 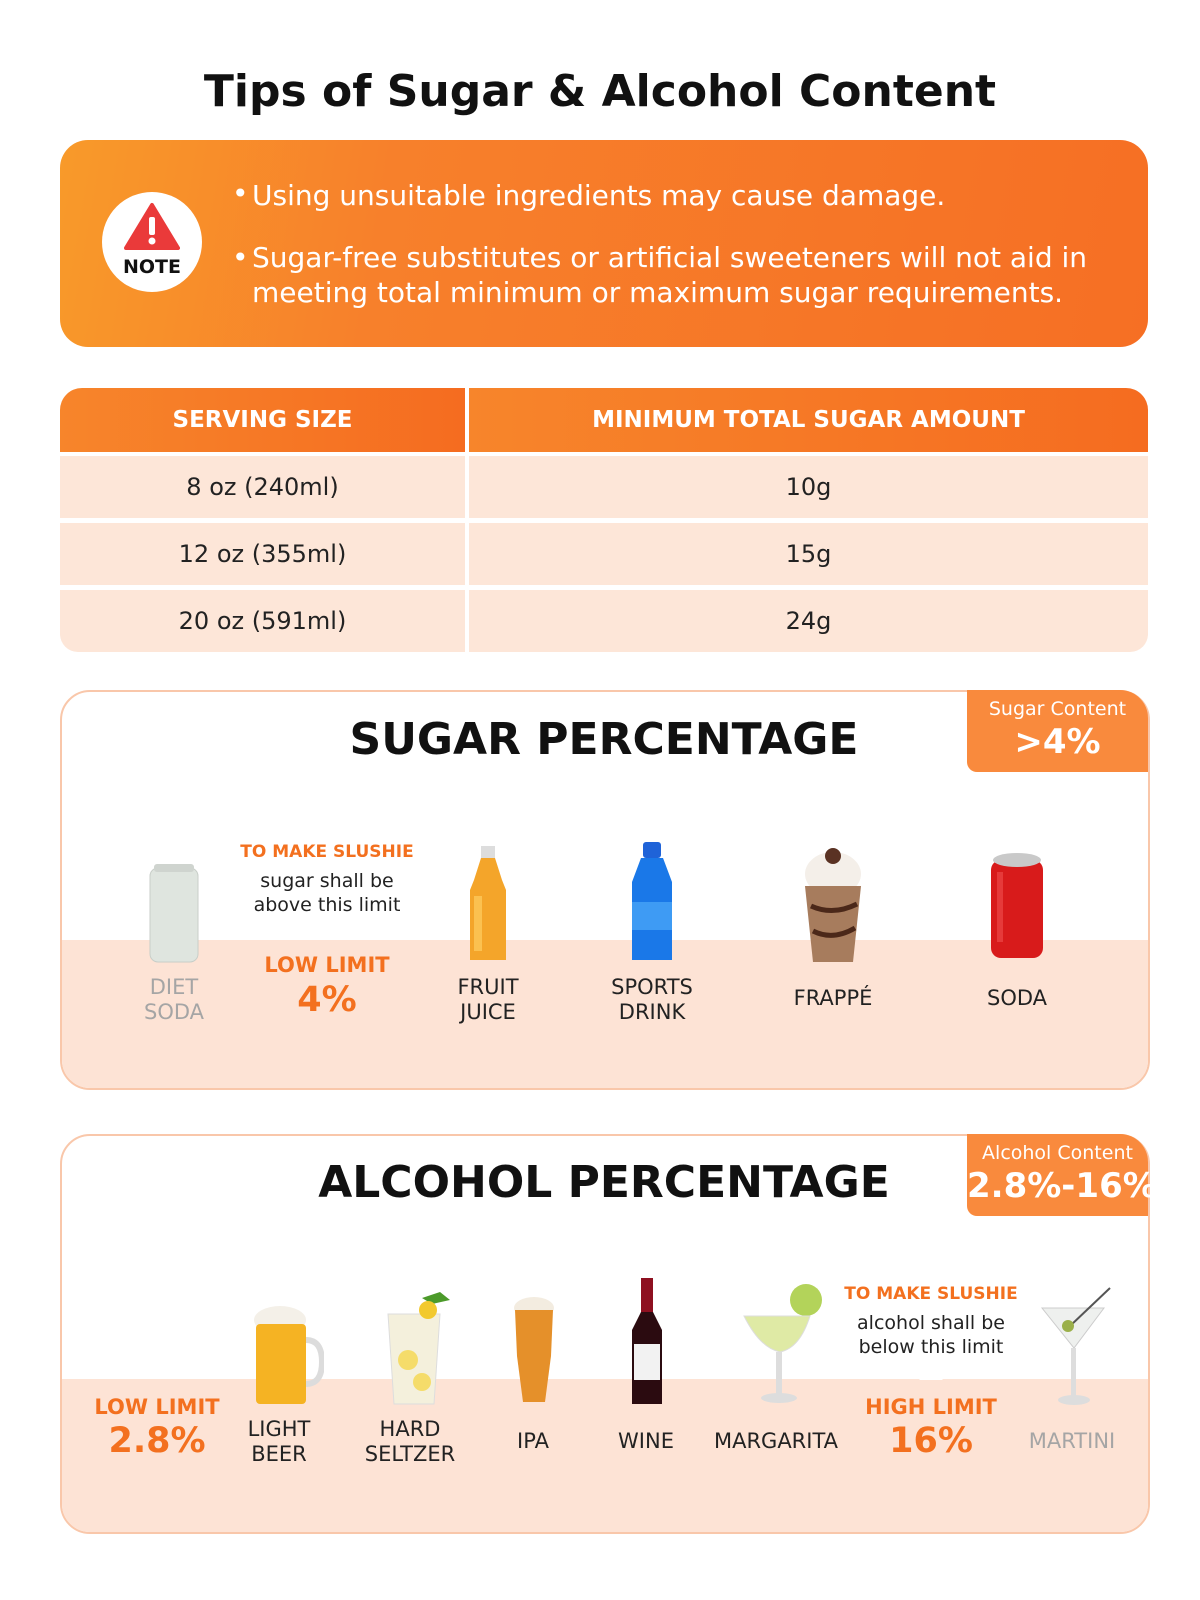 What do you see at coordinates (262, 487) in the screenshot?
I see `table-cell: 8 oz (240ml)` at bounding box center [262, 487].